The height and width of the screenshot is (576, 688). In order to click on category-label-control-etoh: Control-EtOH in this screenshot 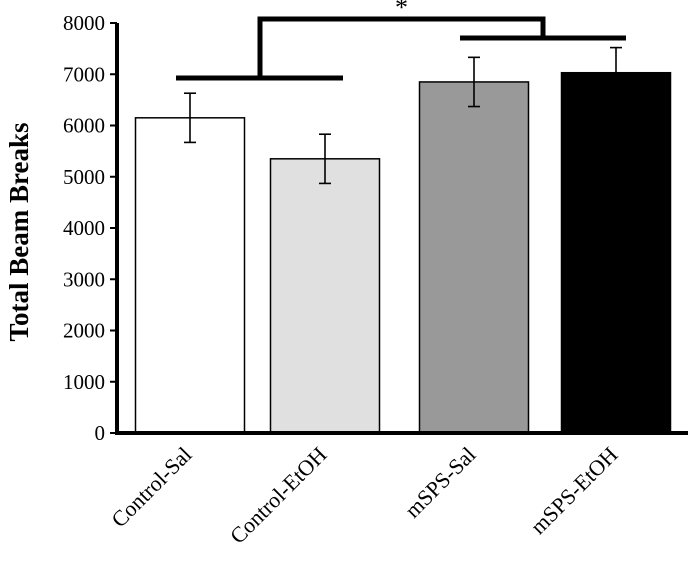, I will do `click(278, 495)`.